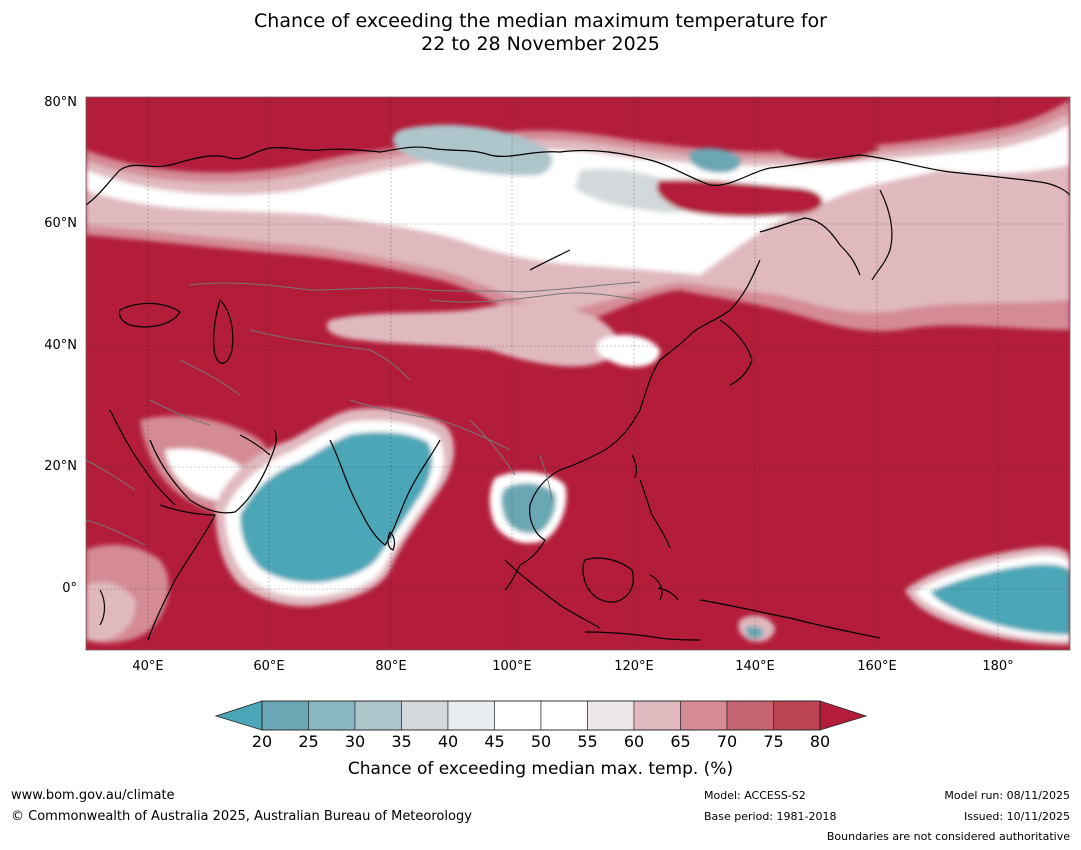  Describe the element at coordinates (385, 492) in the screenshot. I see `coastline-india` at that location.